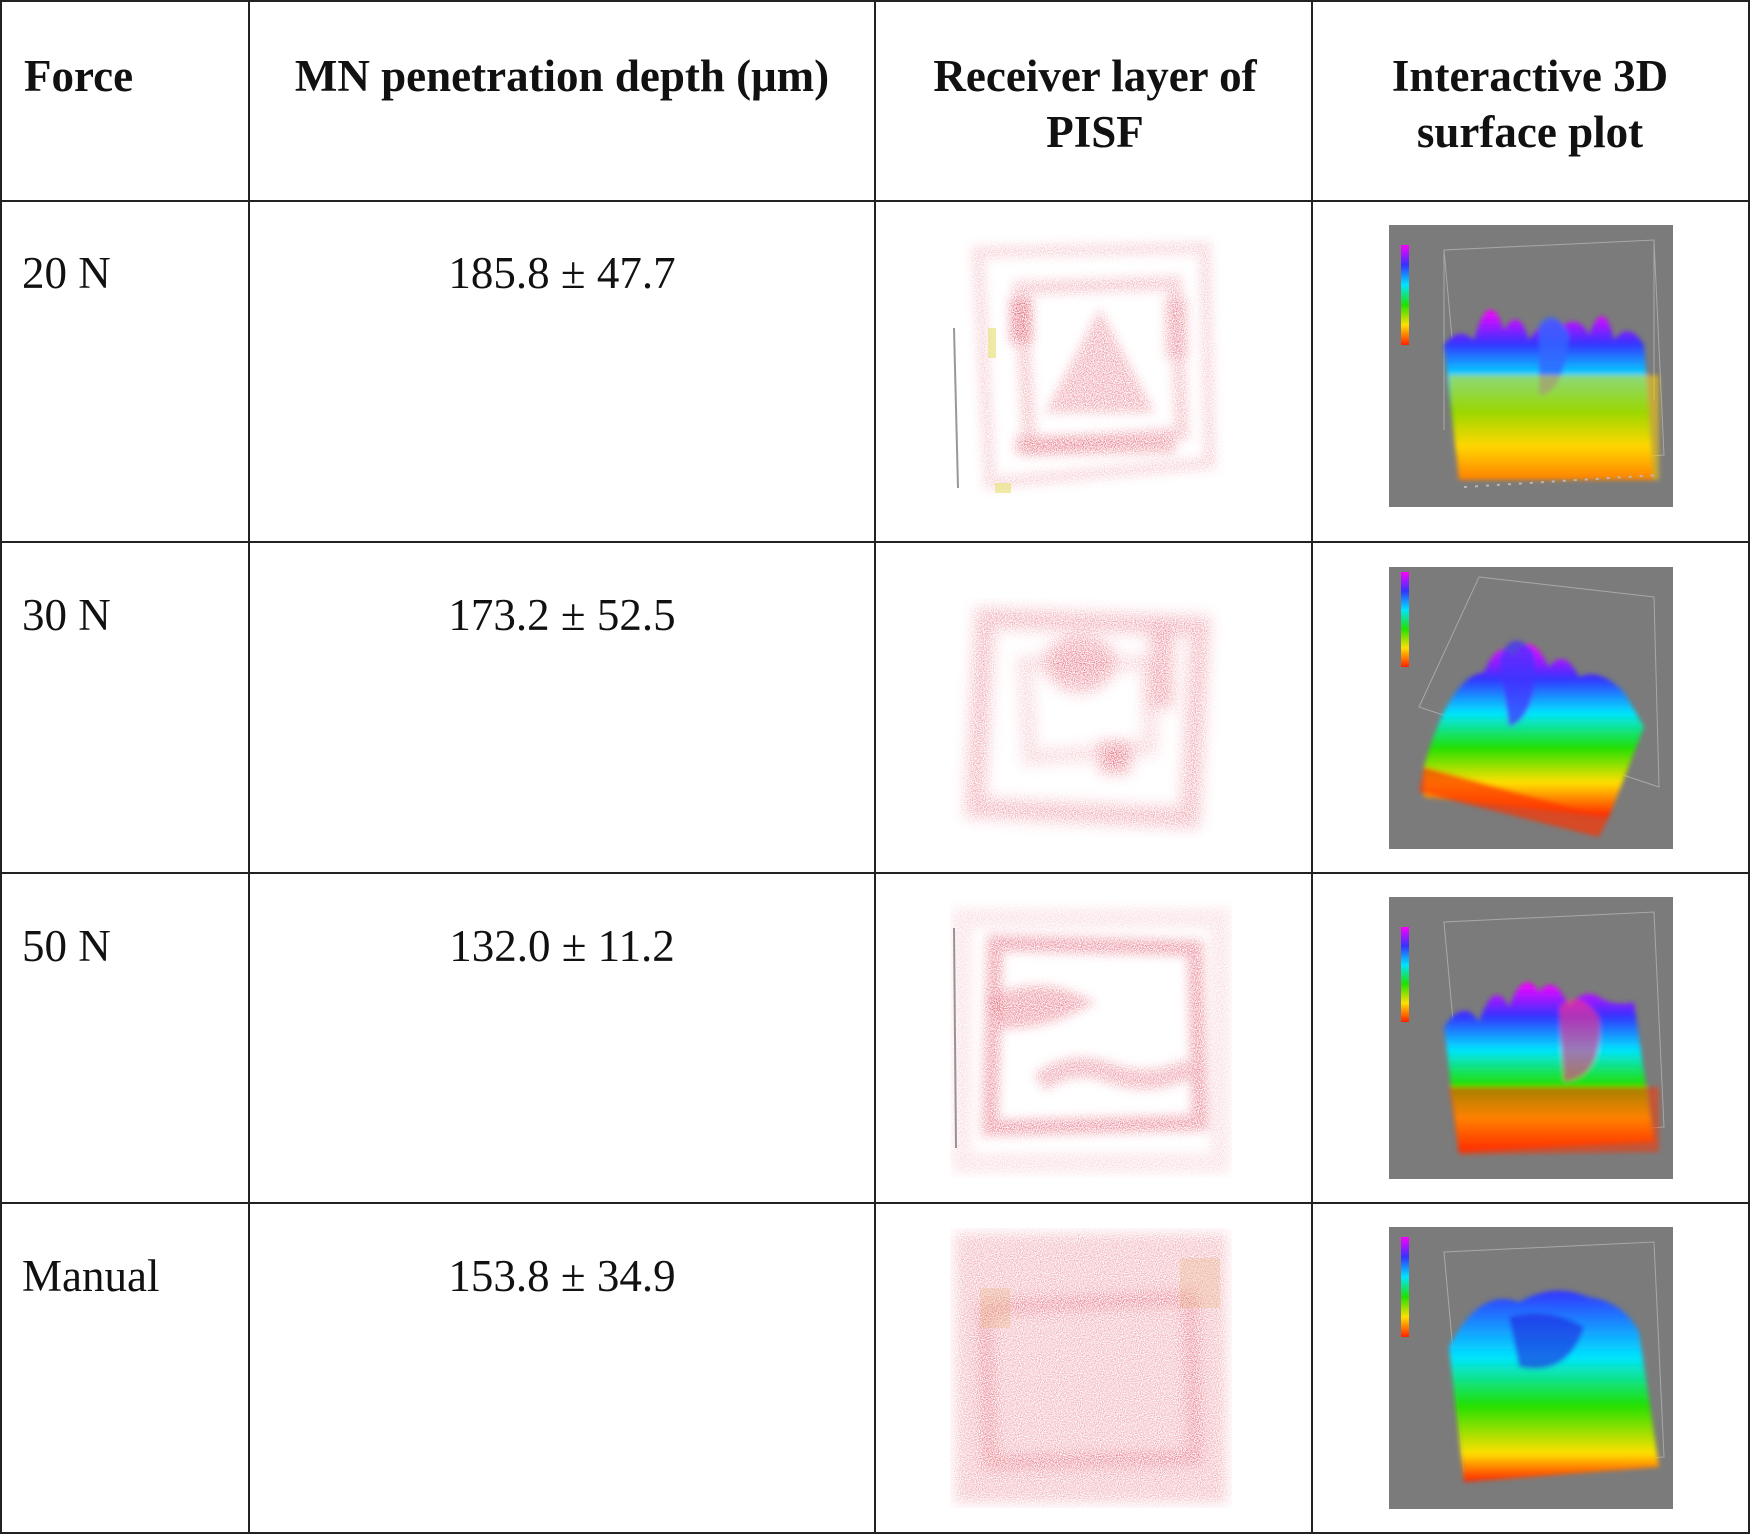 The image size is (1752, 1534). What do you see at coordinates (66, 946) in the screenshot?
I see `force-value: 50 N` at bounding box center [66, 946].